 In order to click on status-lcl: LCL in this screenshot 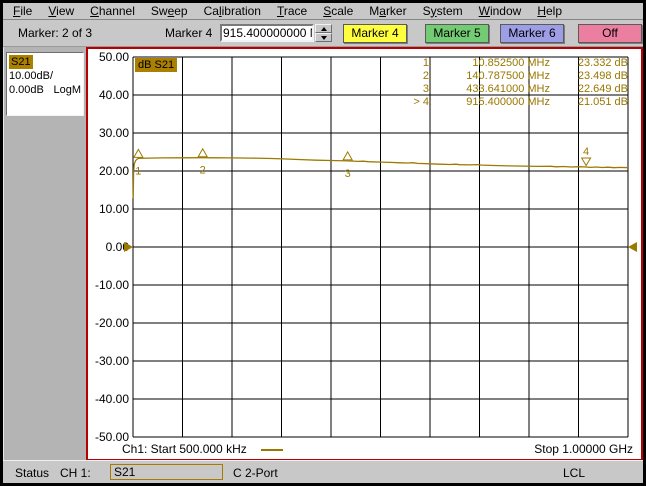, I will do `click(574, 473)`.